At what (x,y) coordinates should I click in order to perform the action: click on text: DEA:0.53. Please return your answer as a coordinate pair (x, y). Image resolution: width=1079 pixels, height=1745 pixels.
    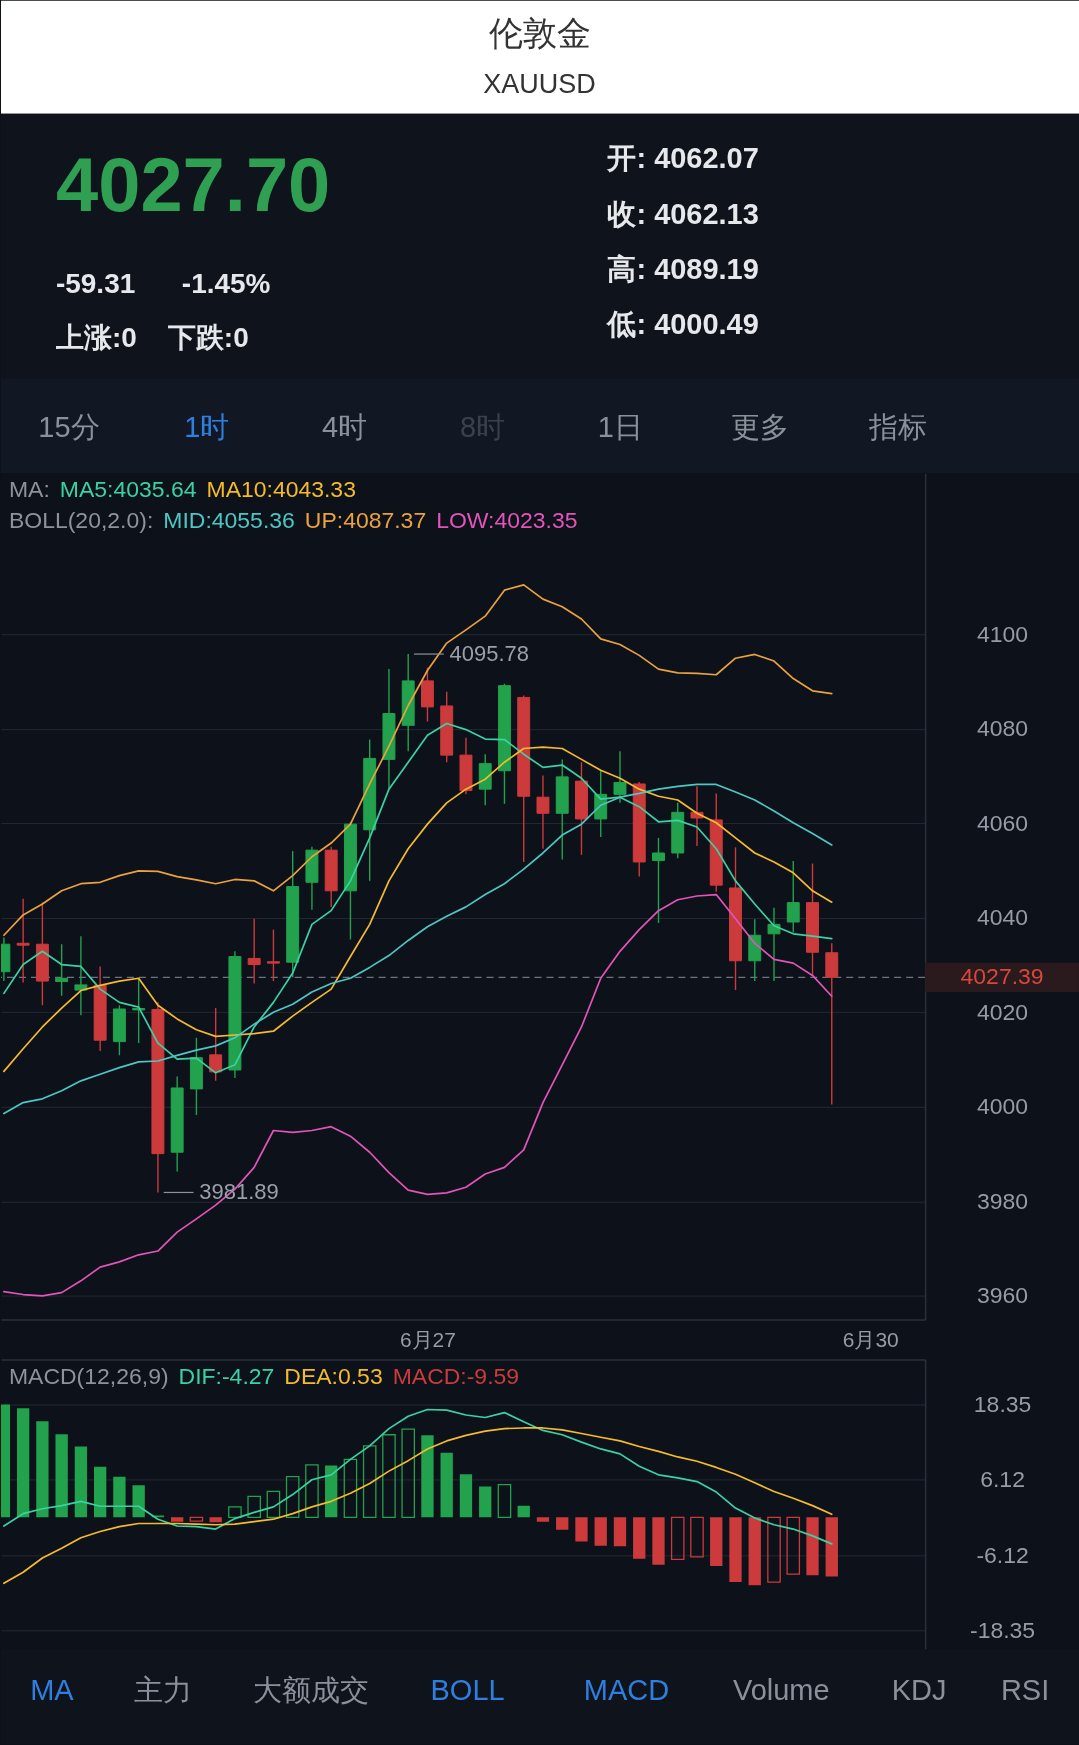
    Looking at the image, I should click on (333, 1375).